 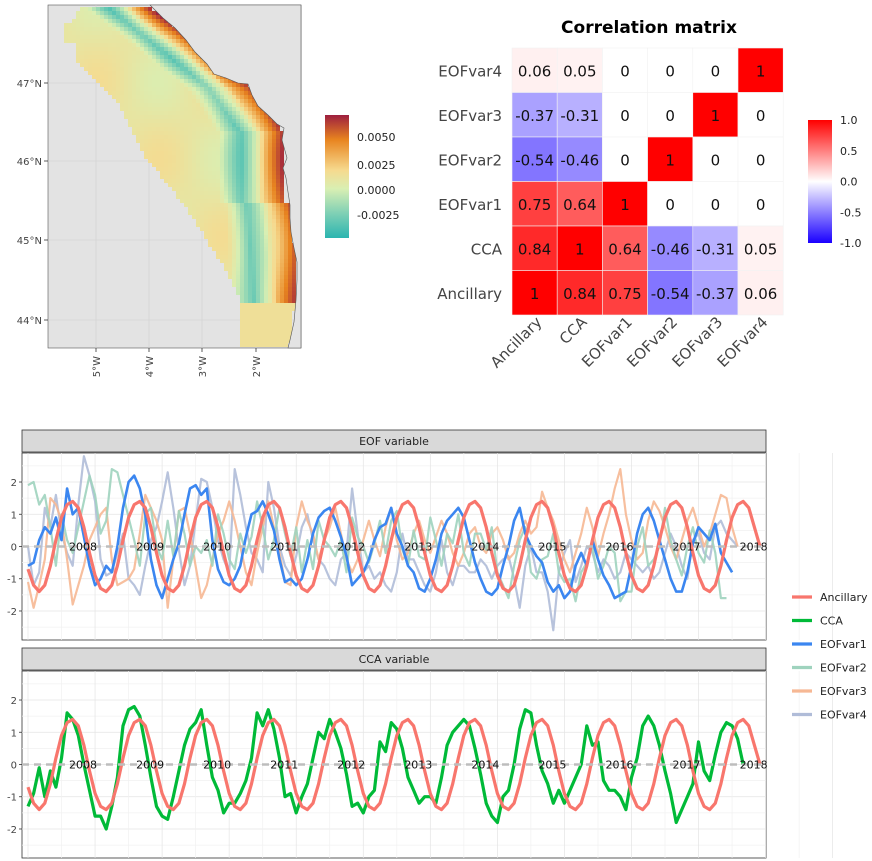 I want to click on legend-label-ancillary: Ancillary, so click(x=844, y=597).